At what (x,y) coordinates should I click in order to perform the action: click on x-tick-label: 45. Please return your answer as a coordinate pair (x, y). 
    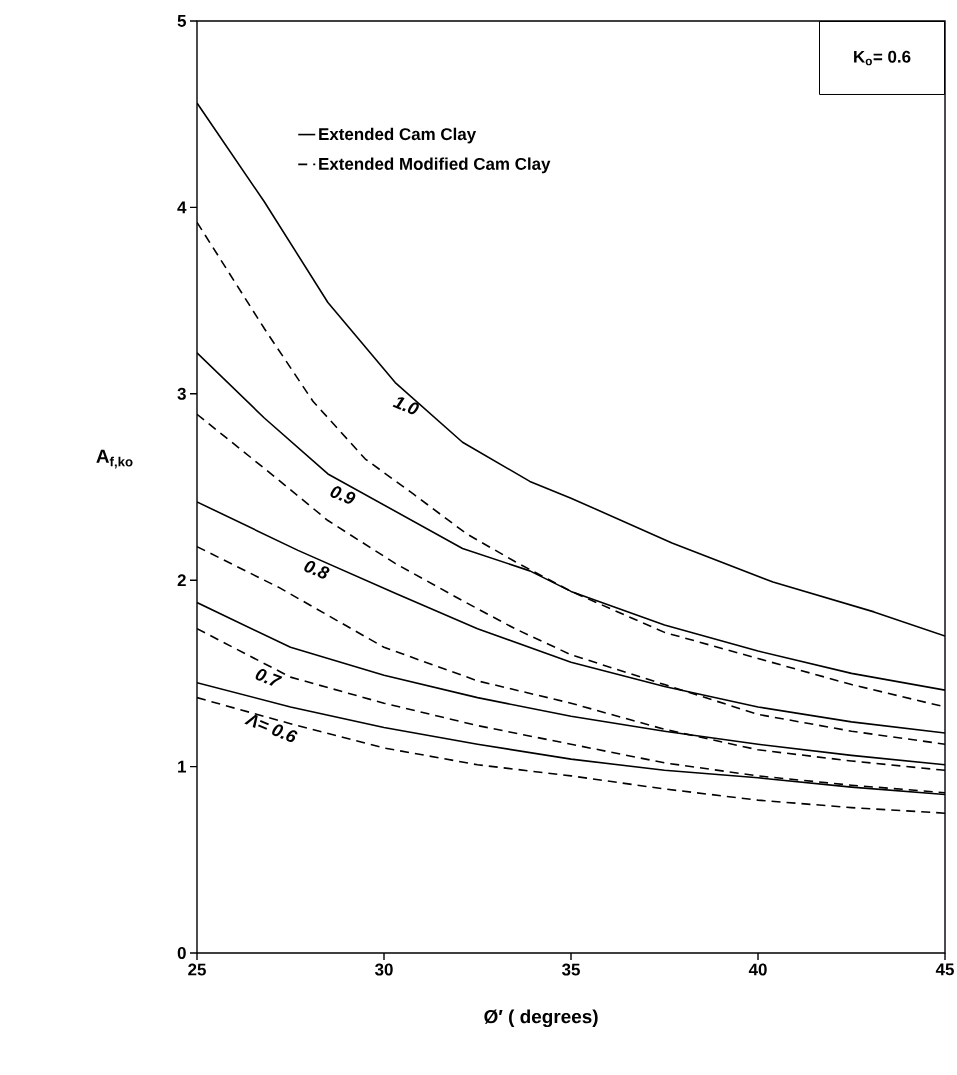
    Looking at the image, I should click on (944, 969).